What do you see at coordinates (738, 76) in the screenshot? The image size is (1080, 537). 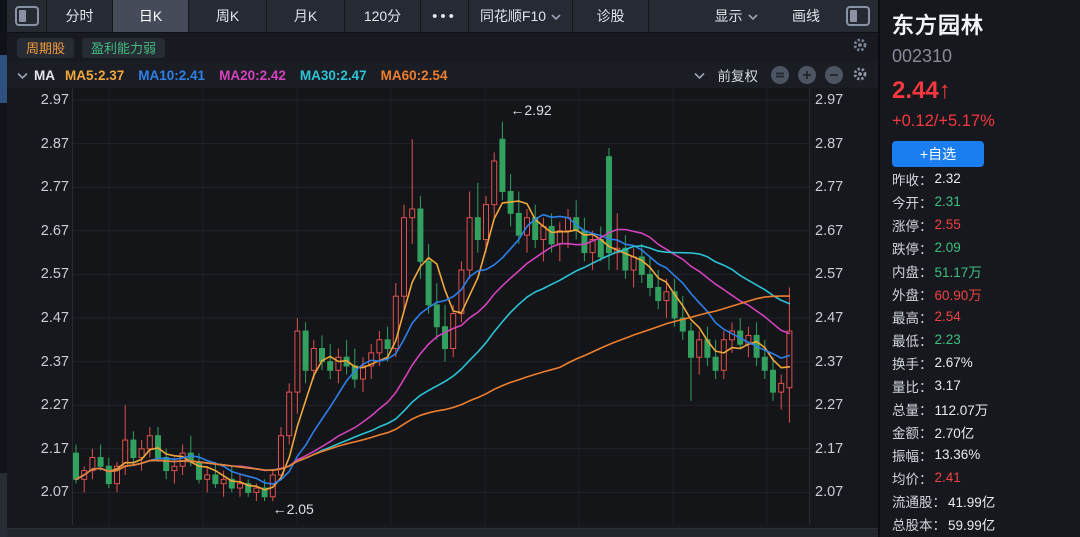 I see `adjust-mode-selector: 前复权` at bounding box center [738, 76].